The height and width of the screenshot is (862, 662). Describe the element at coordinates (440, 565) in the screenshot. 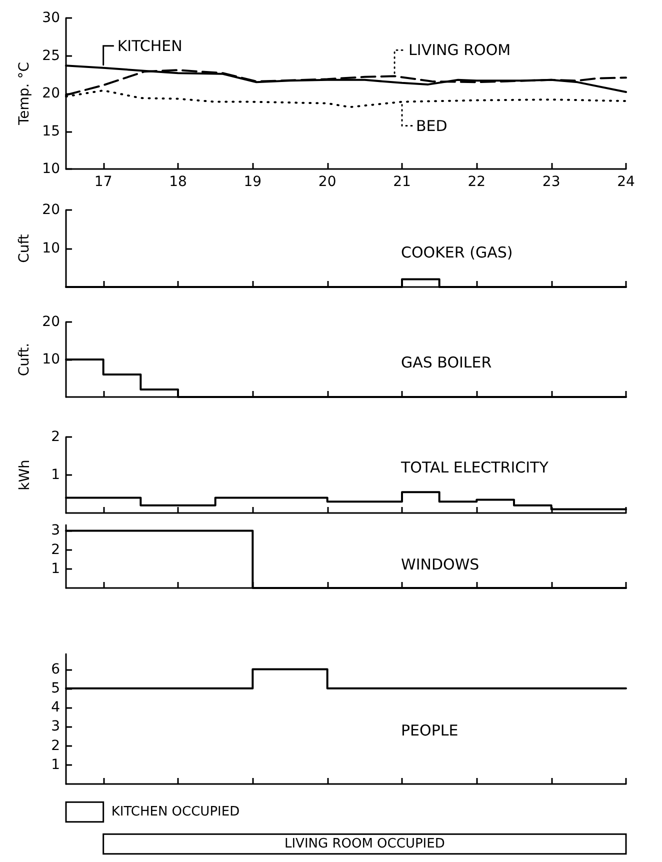

I see `text: WINDOWS` at that location.